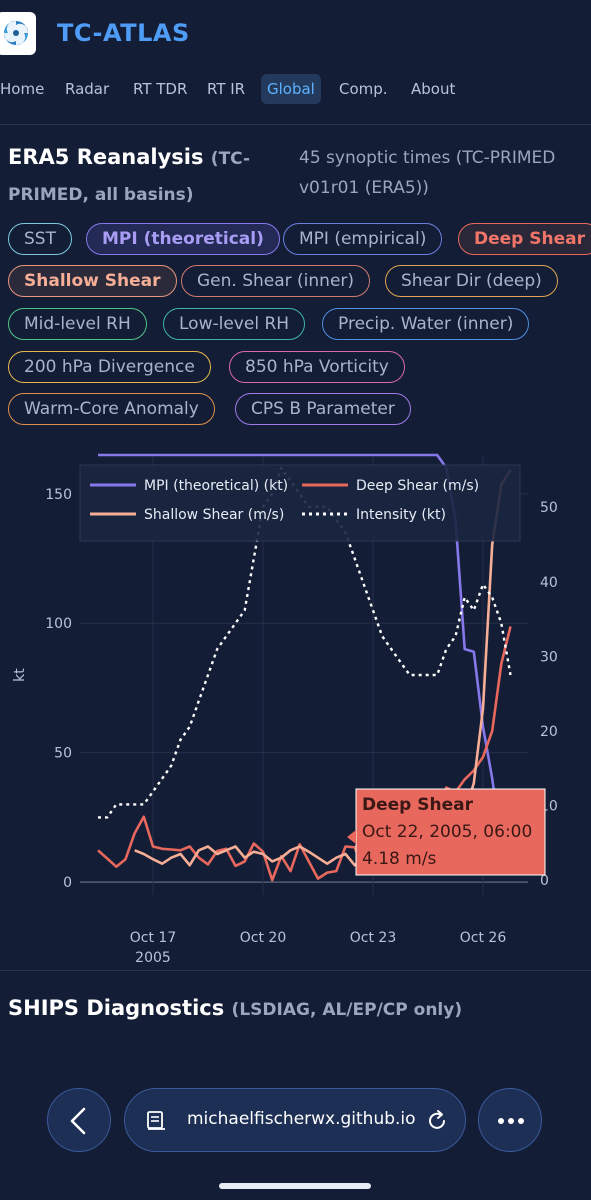 This screenshot has height=1200, width=591. I want to click on chart-tooltip: Deep Shear Oct 22, 2005, 06:00 4.18 m/s, so click(446, 832).